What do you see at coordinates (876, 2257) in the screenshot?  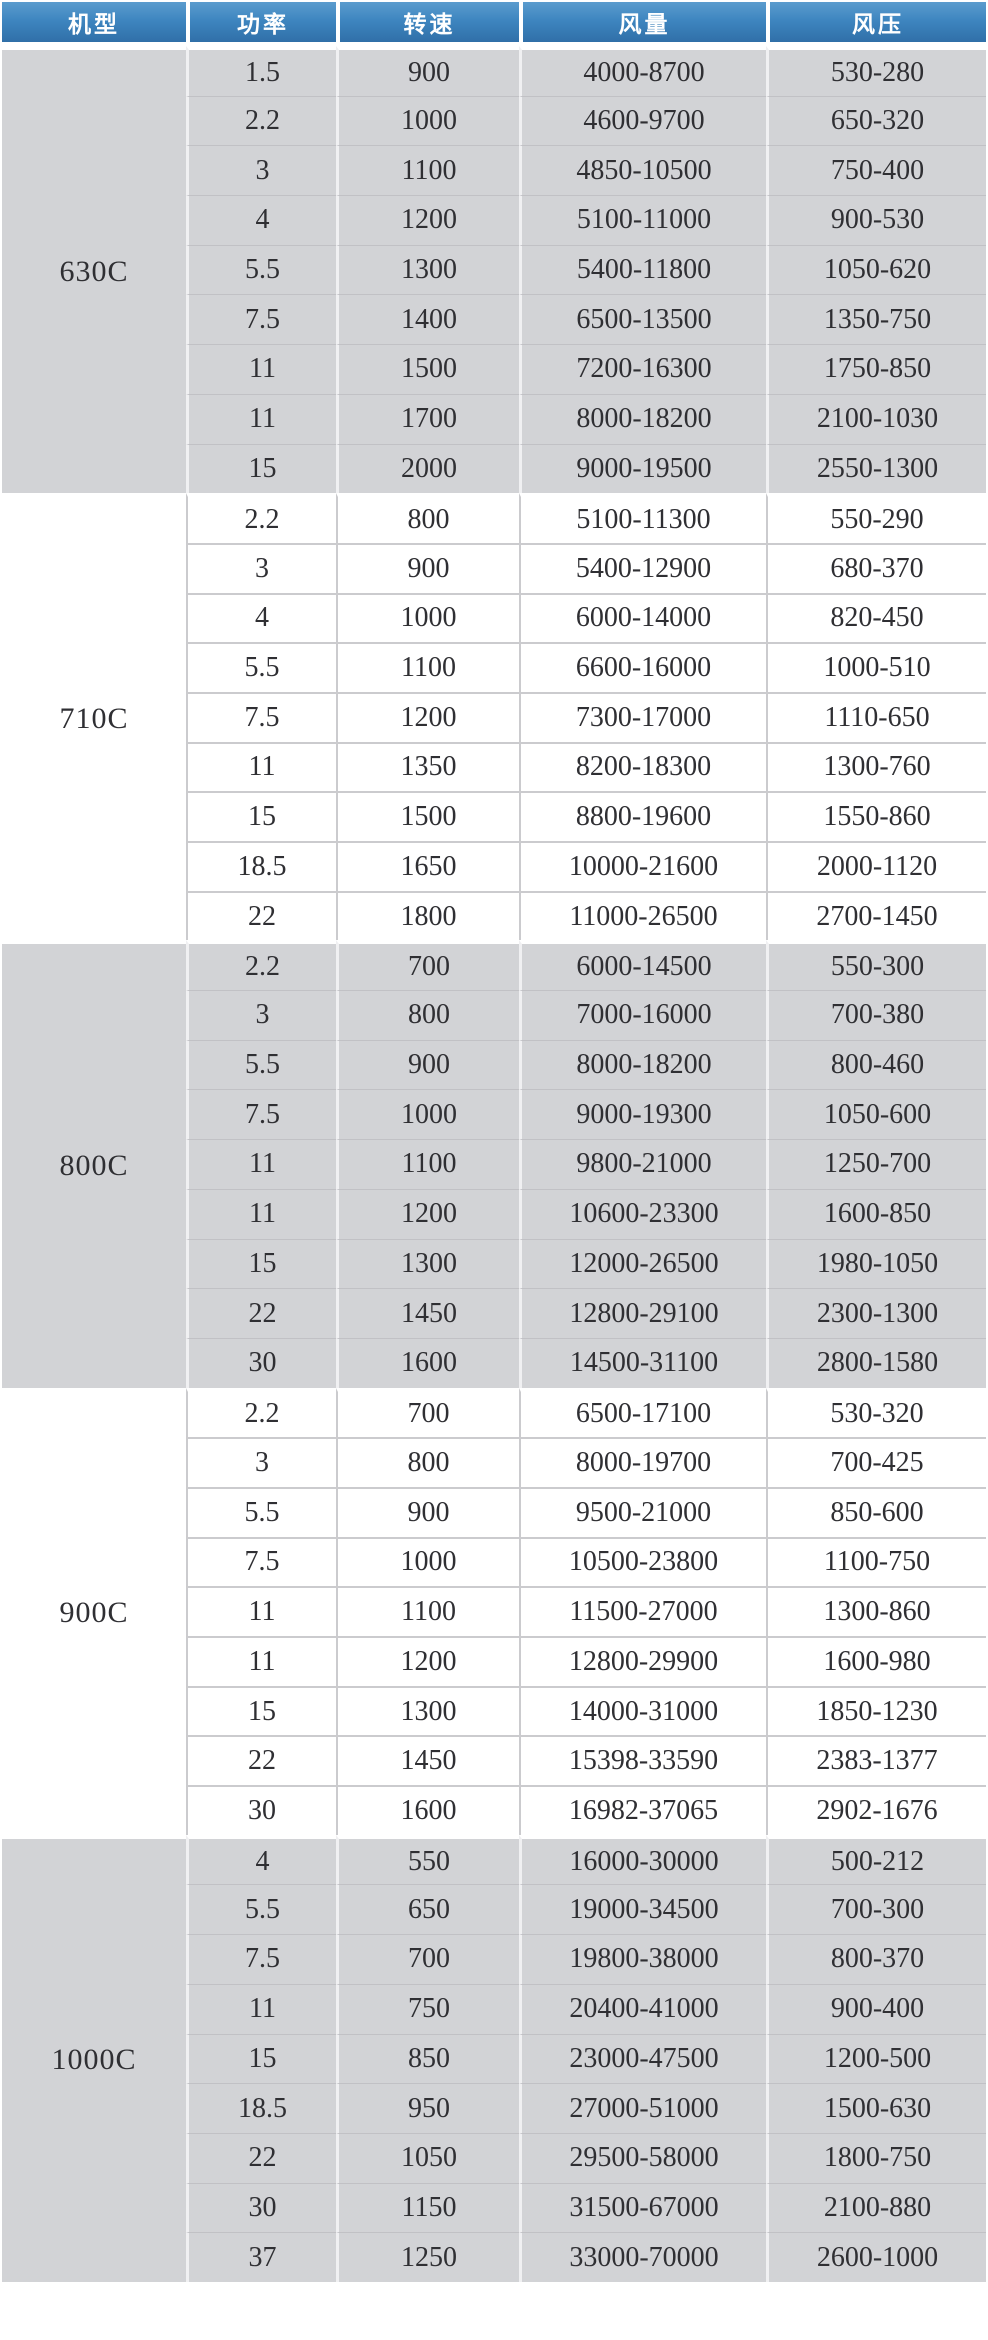 I see `pressure-cell: 2600-1000` at bounding box center [876, 2257].